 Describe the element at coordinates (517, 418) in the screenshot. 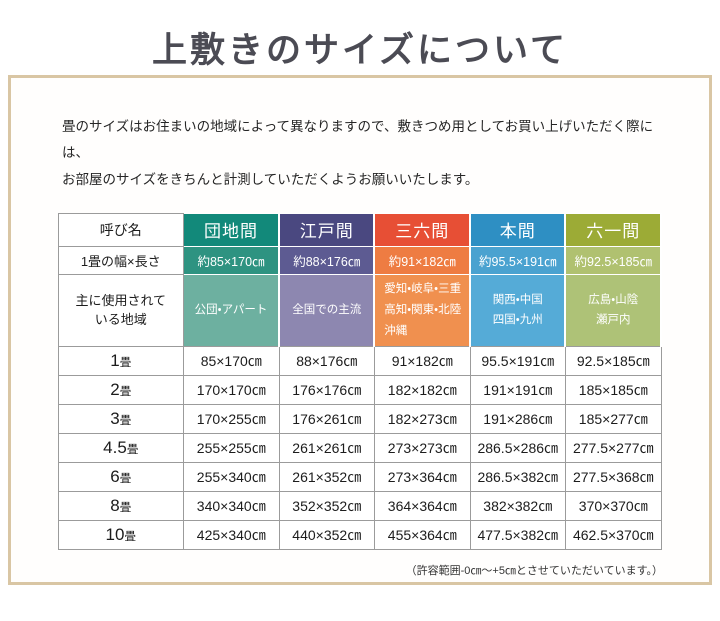

I see `cell-3jo-honma: 191×286㎝` at that location.